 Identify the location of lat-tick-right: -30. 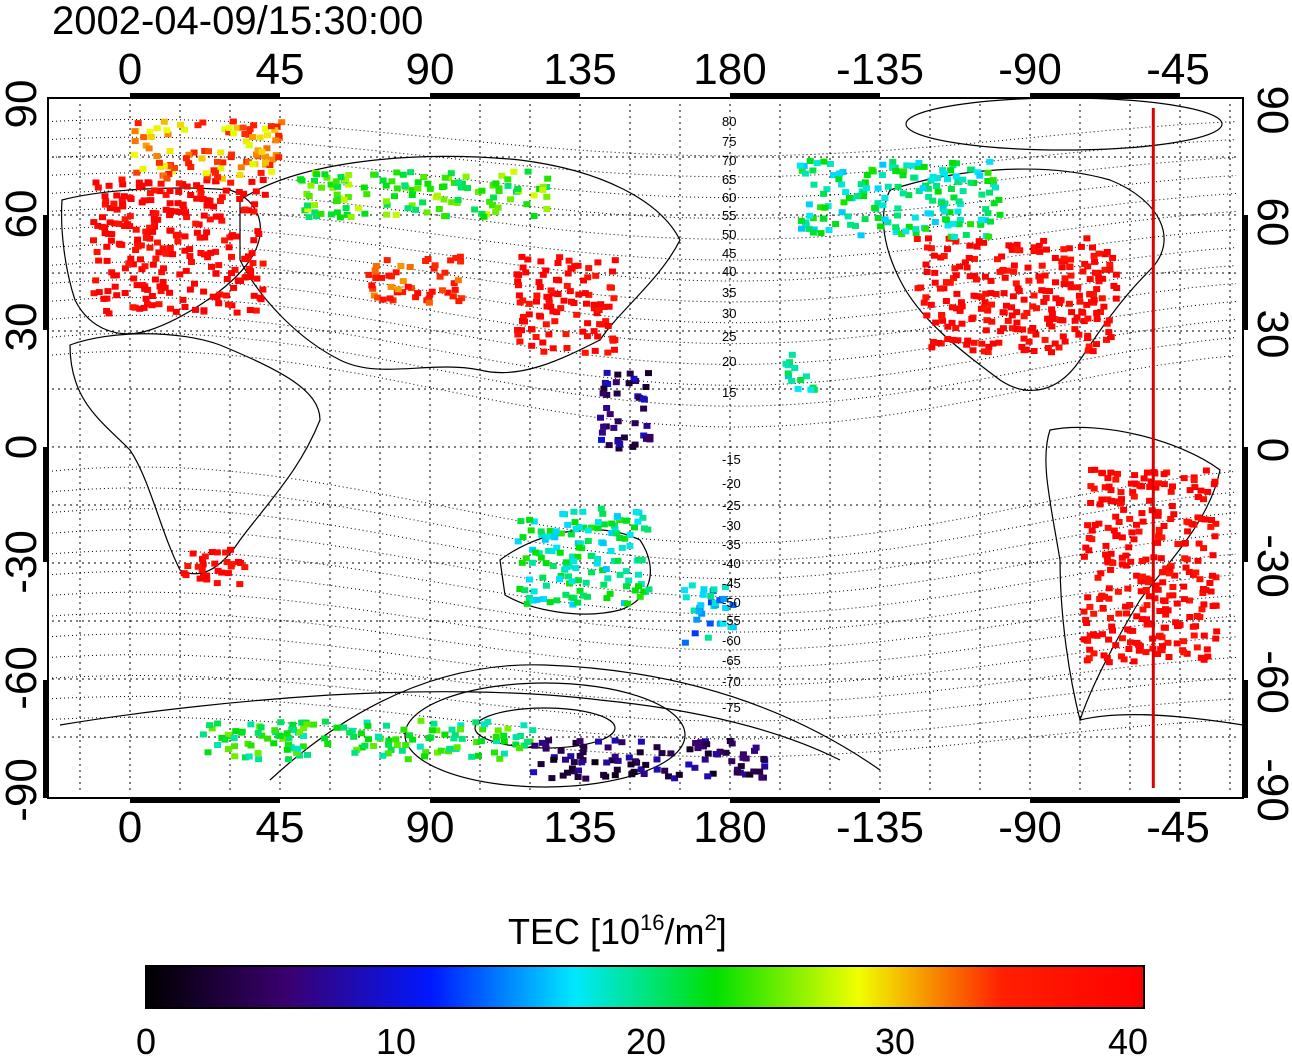
(1270, 566).